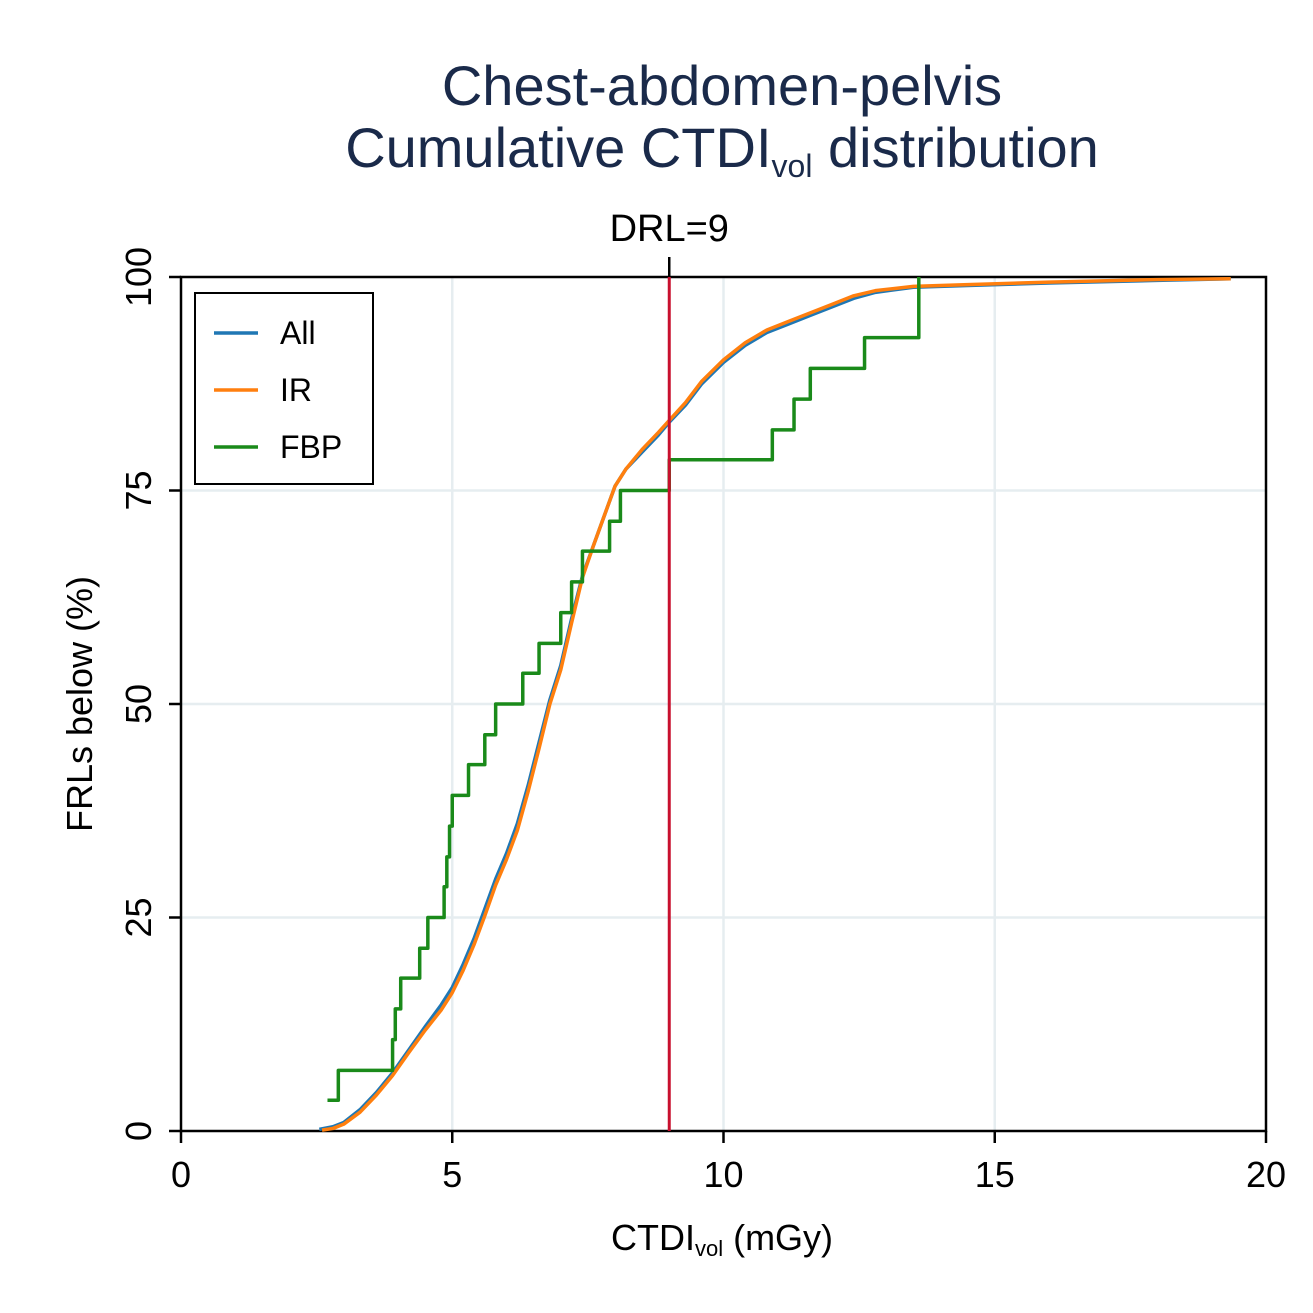 This screenshot has height=1313, width=1313. What do you see at coordinates (311, 447) in the screenshot?
I see `legend-label-fbp: FBP` at bounding box center [311, 447].